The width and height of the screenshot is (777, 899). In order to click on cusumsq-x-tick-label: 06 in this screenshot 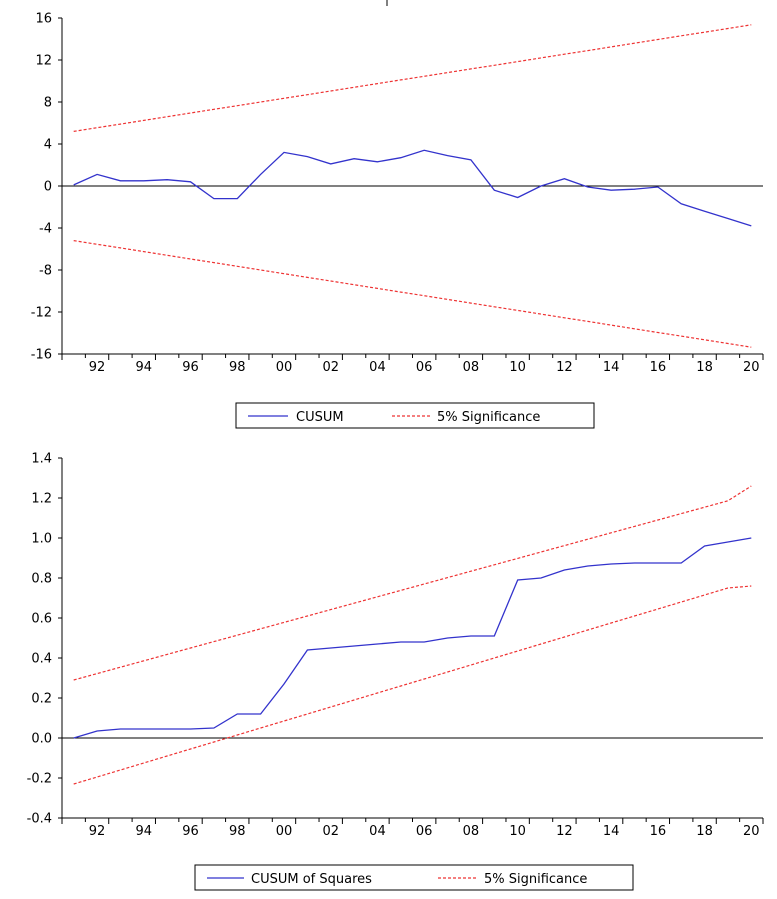, I will do `click(424, 831)`.